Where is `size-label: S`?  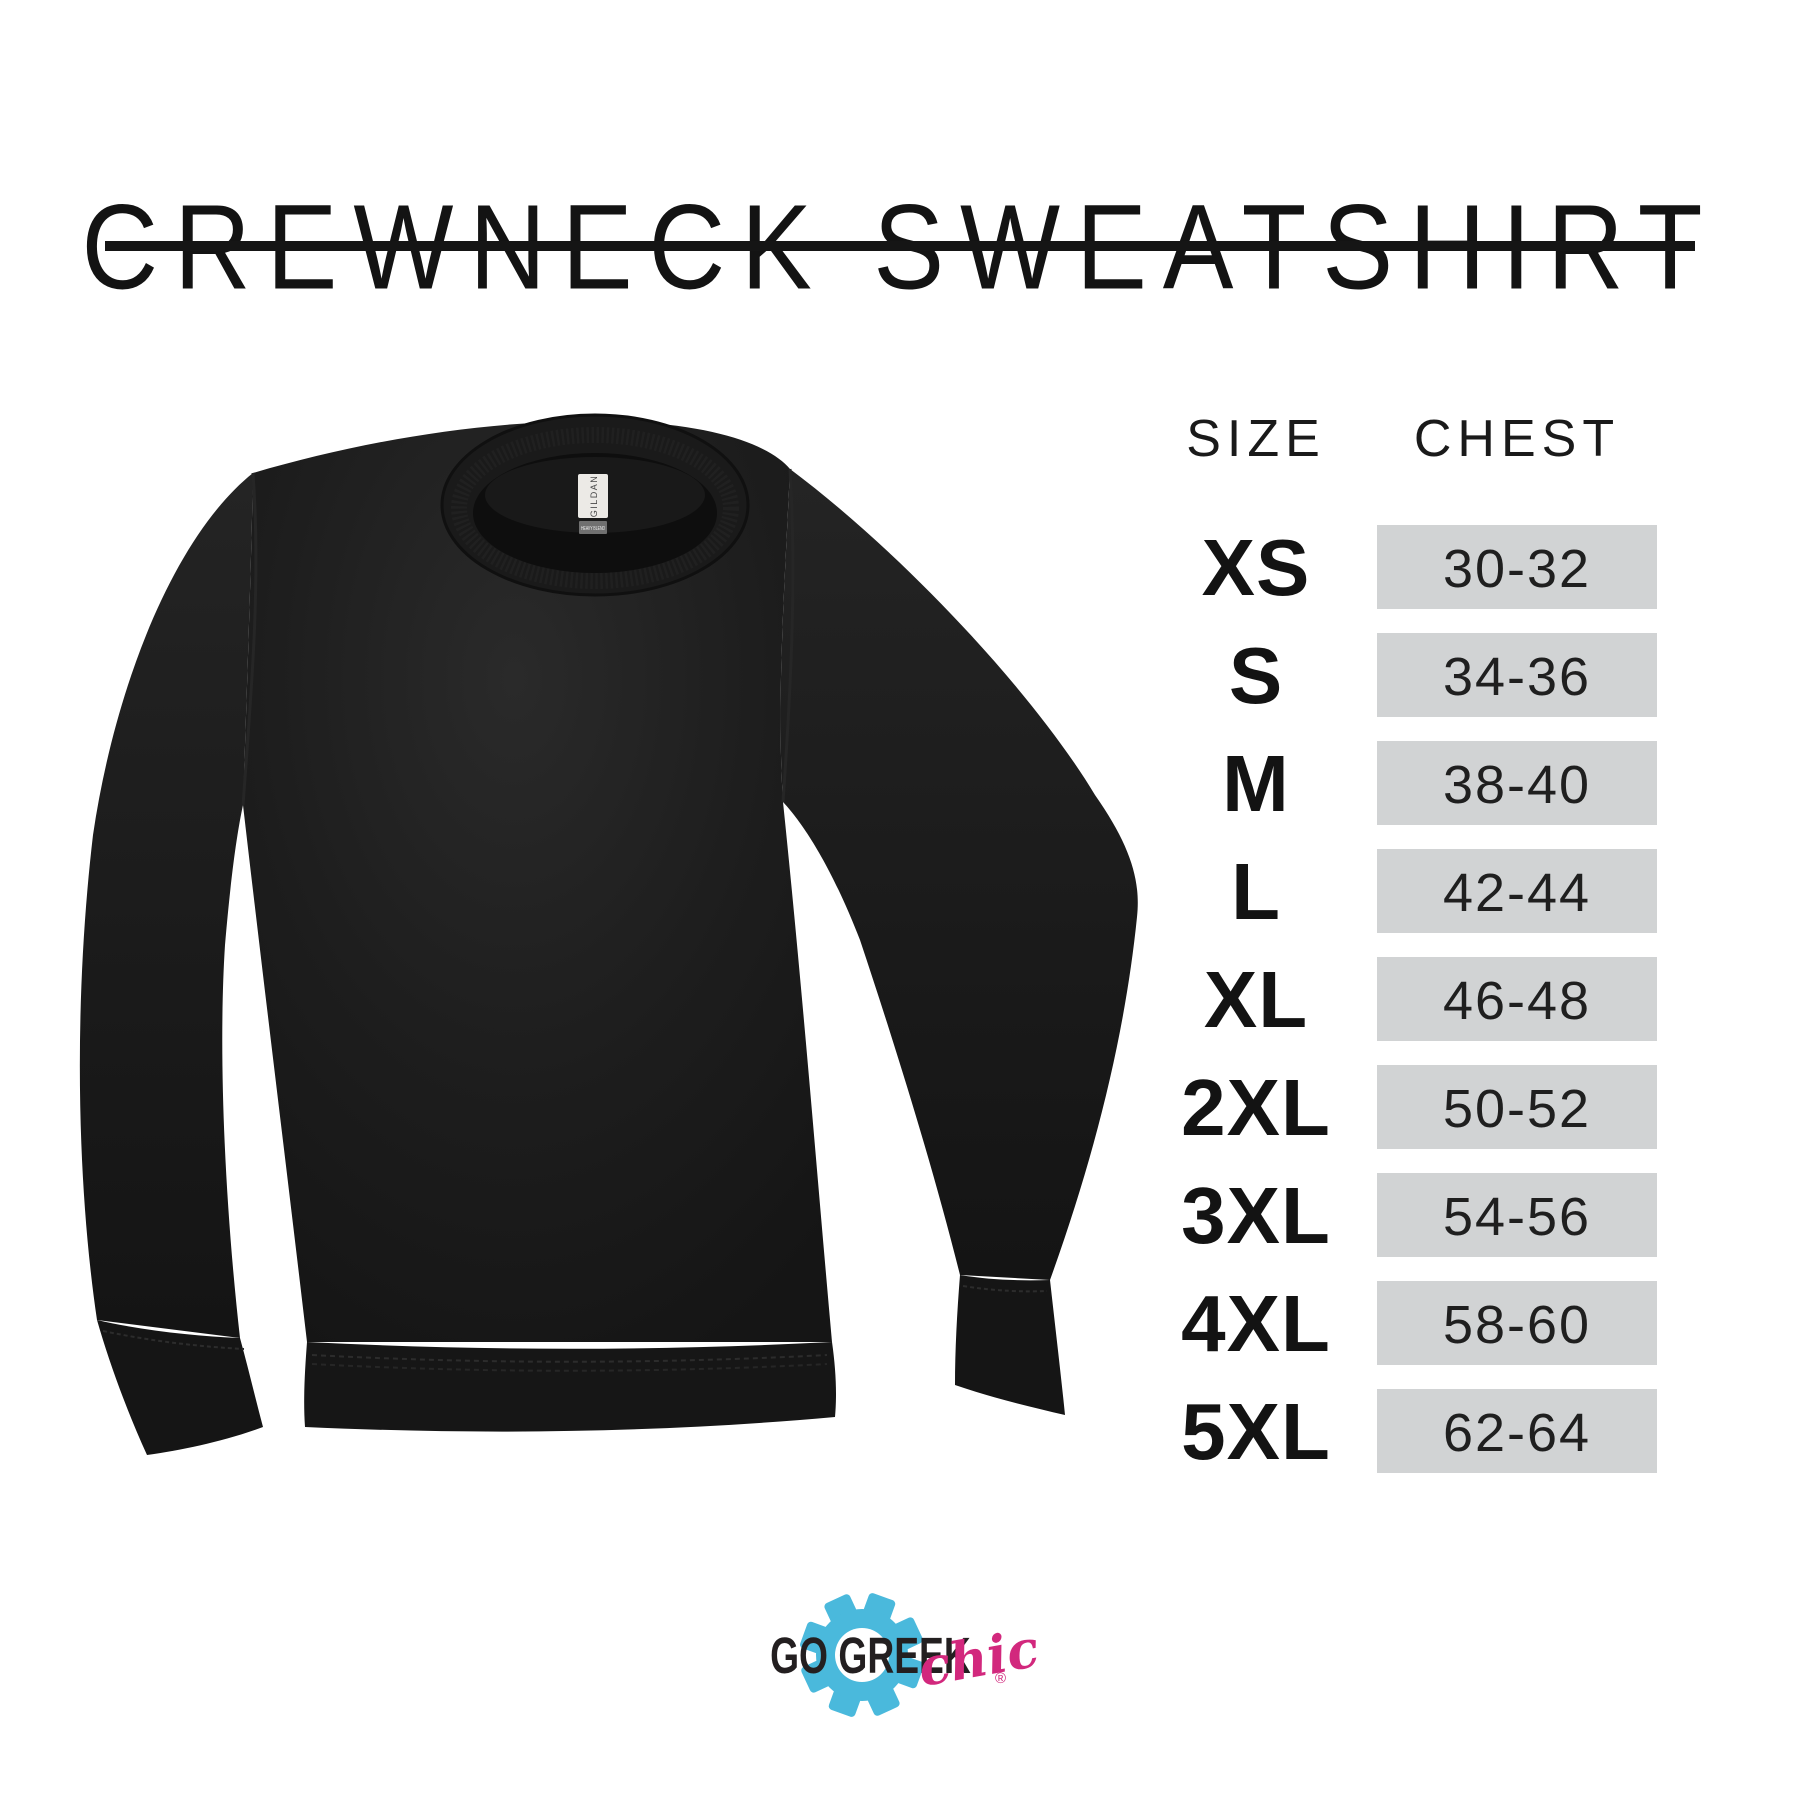 size-label: S is located at coordinates (1256, 675).